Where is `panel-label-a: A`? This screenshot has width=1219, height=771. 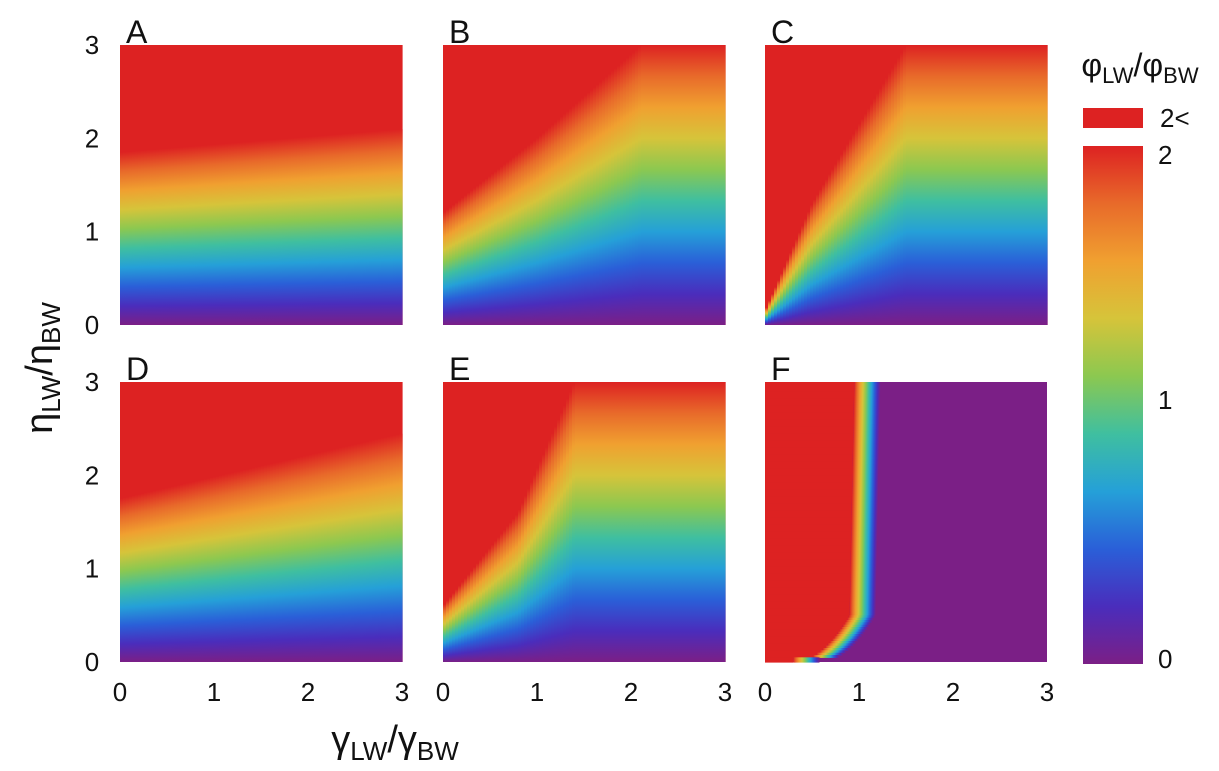
panel-label-a: A is located at coordinates (137, 32).